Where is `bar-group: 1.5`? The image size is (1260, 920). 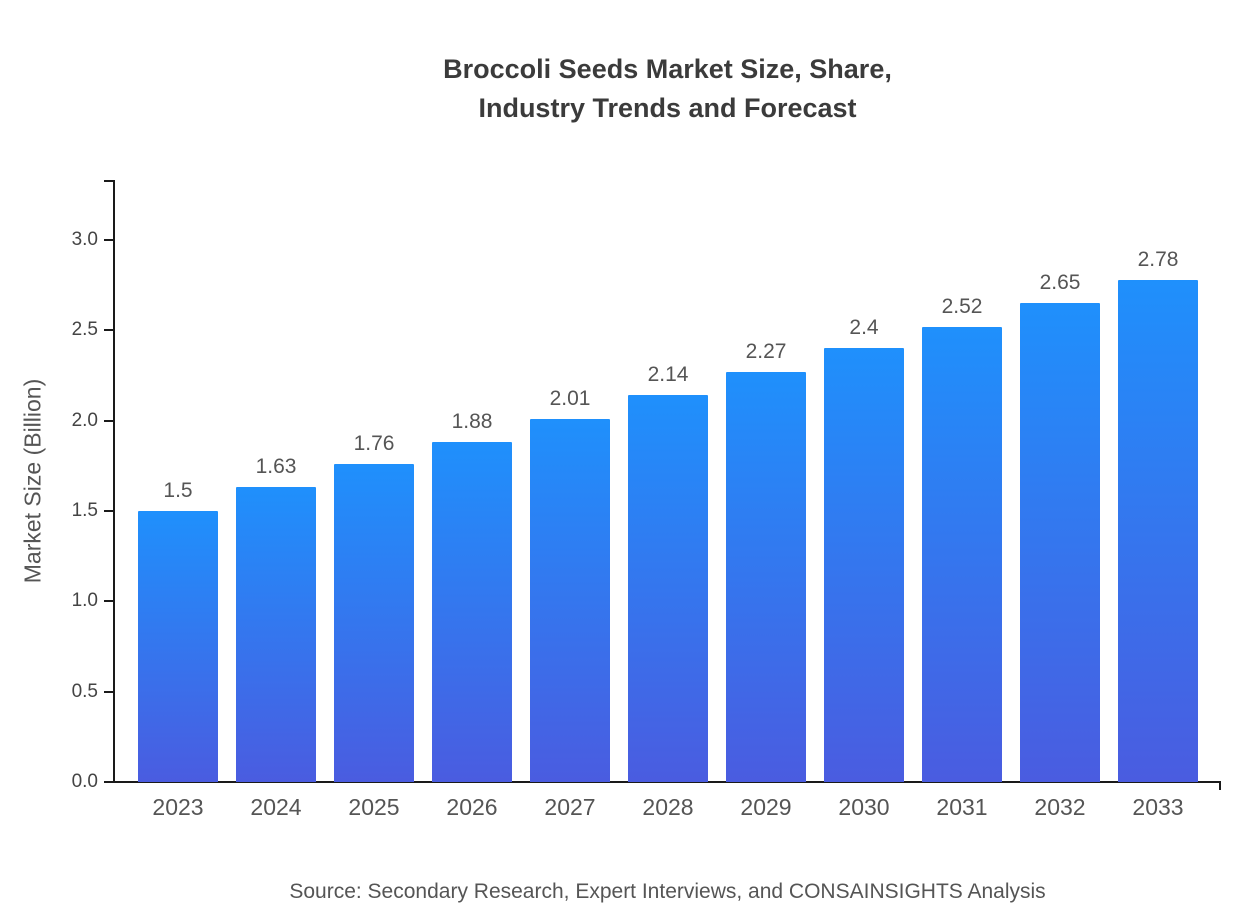 bar-group: 1.5 is located at coordinates (178, 630).